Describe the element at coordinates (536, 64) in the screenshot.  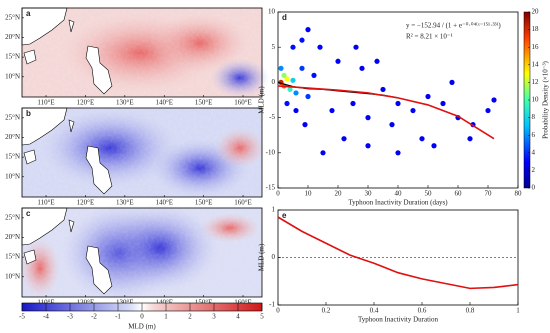
I see `colorbar-tick-label: 14` at that location.